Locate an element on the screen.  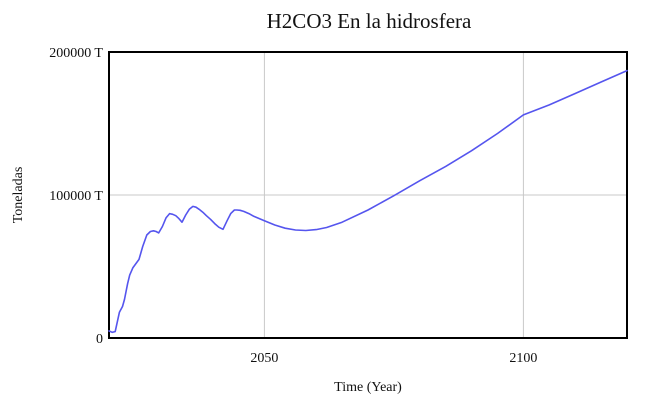
y-axis-label: Toneladas is located at coordinates (18, 195).